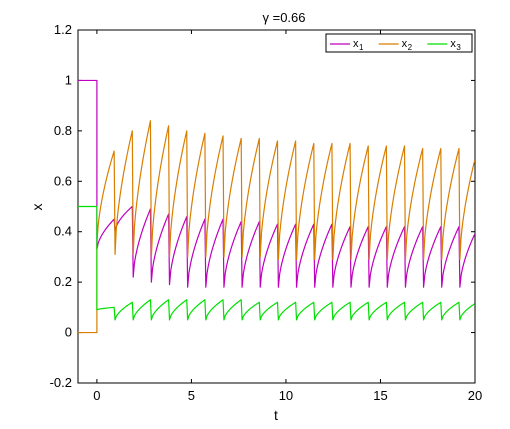  What do you see at coordinates (63, 281) in the screenshot?
I see `y-tick-label: 0.2` at bounding box center [63, 281].